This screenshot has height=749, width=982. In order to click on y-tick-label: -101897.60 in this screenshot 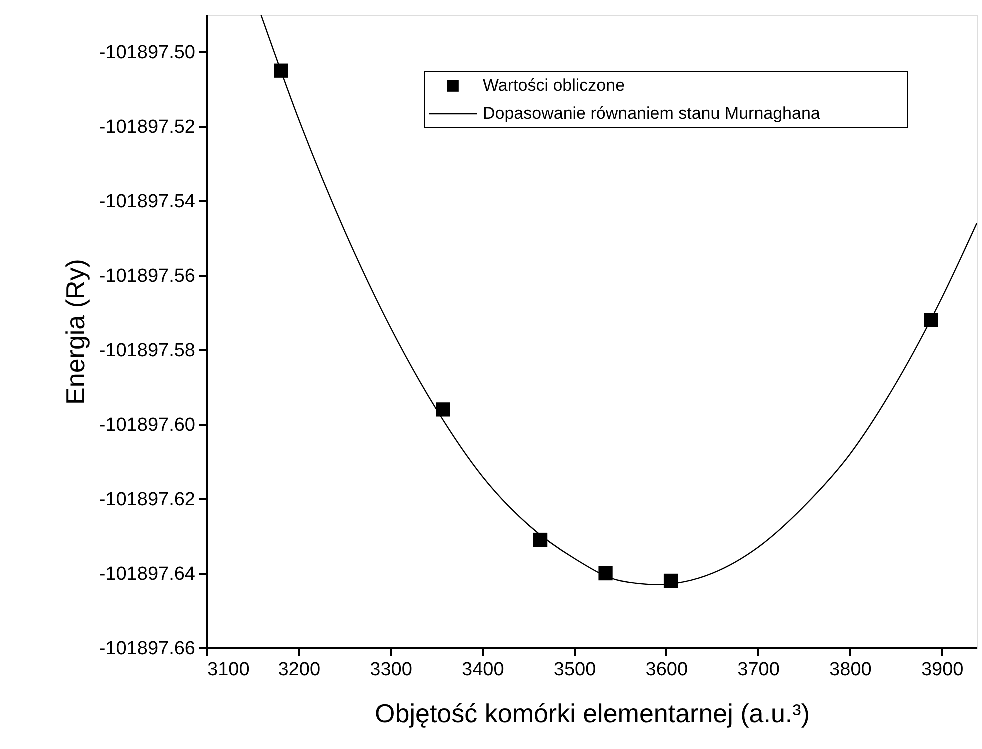, I will do `click(147, 425)`.